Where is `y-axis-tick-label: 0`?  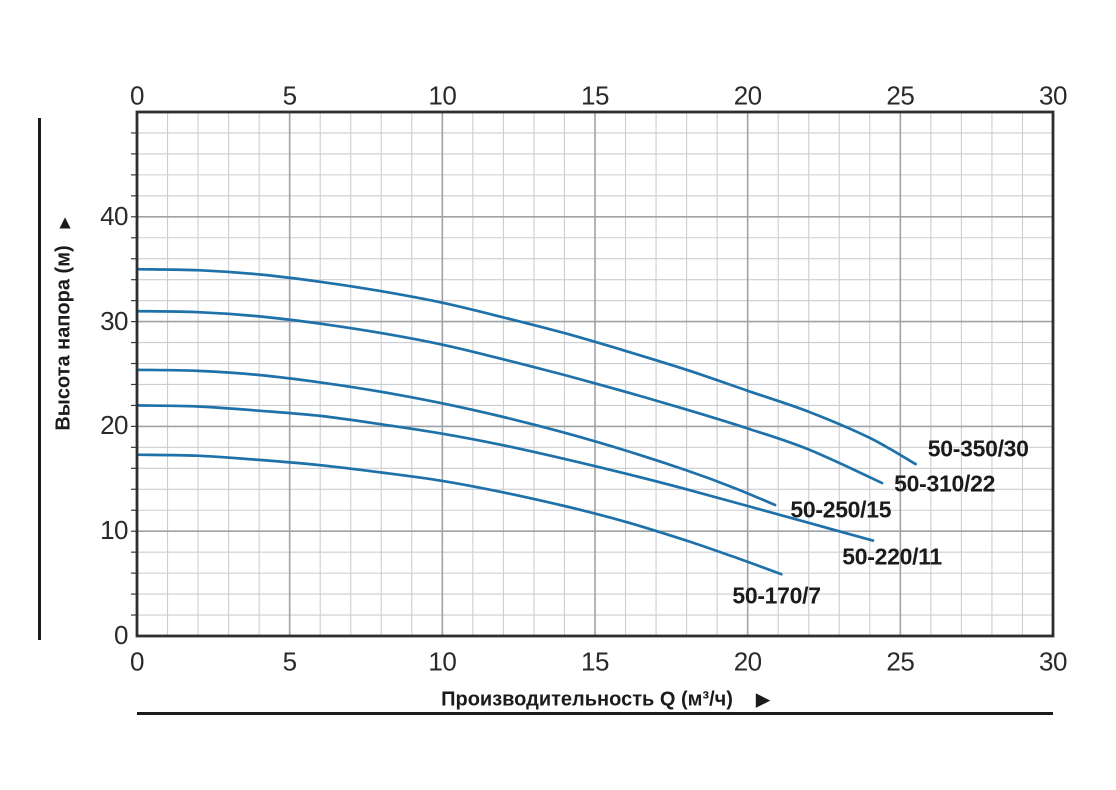
y-axis-tick-label: 0 is located at coordinates (121, 634).